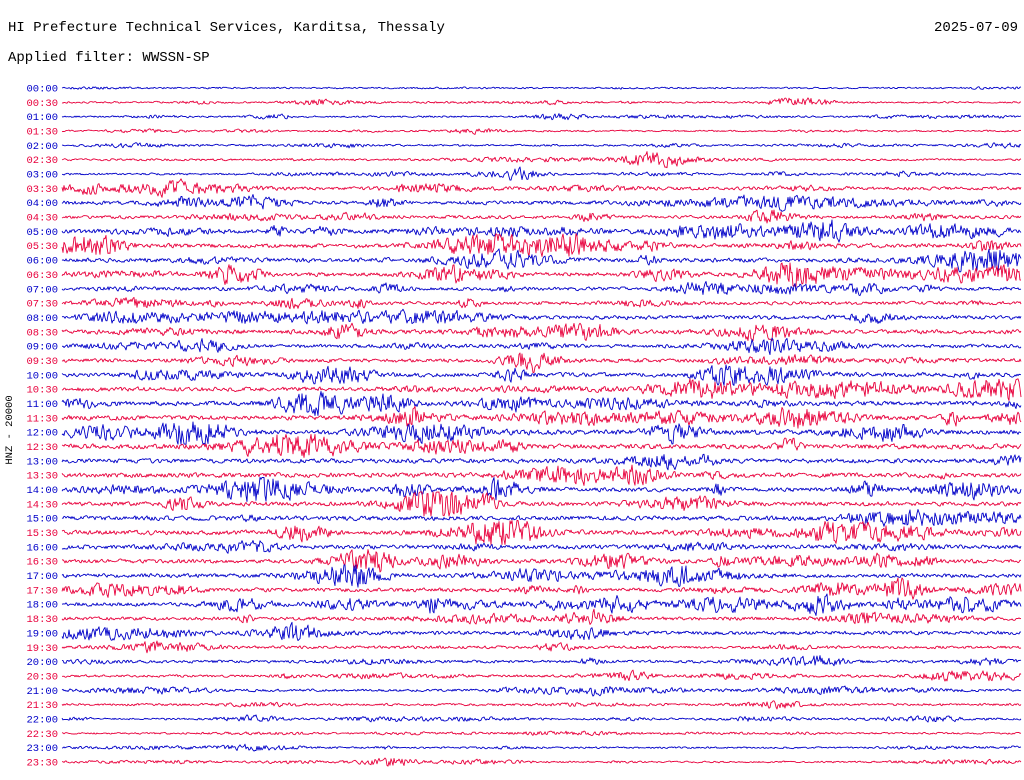 This screenshot has height=780, width=1024. I want to click on trace-time-label: 01:30, so click(42, 133).